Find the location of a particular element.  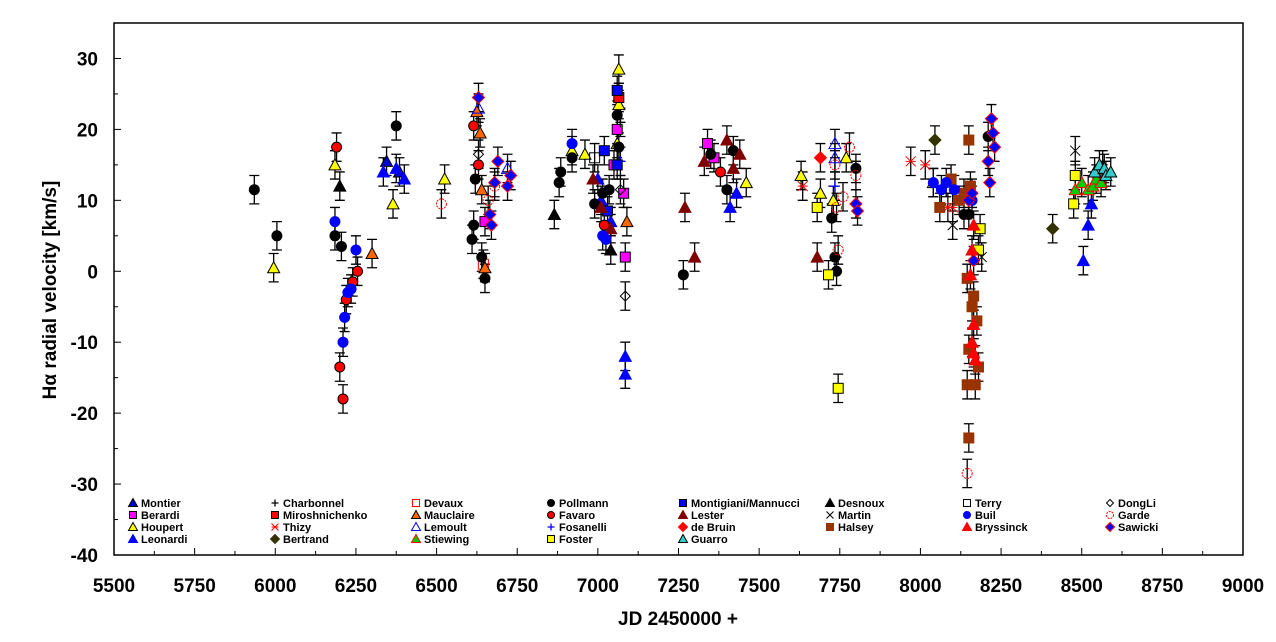

point-berardi is located at coordinates (708, 144).